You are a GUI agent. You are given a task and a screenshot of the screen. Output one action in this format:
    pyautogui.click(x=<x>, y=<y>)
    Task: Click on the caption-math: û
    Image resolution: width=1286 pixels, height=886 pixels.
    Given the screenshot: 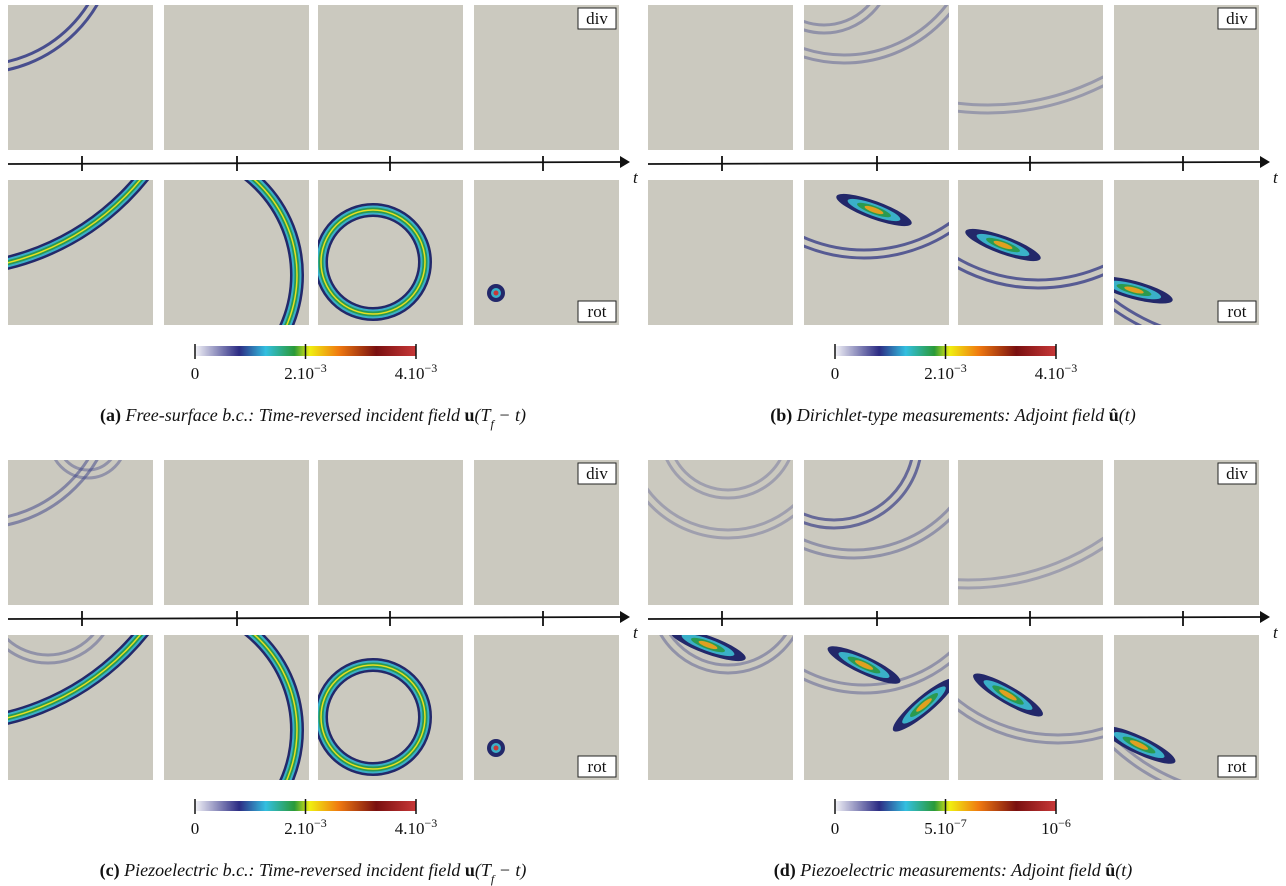 What is the action you would take?
    pyautogui.click(x=1110, y=870)
    